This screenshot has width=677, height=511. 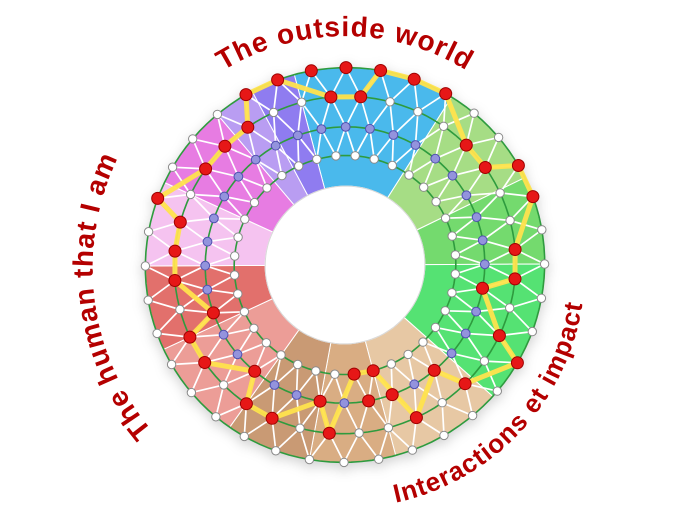 What do you see at coordinates (112, 296) in the screenshot?
I see `label-human-that-i-am: The human that I am` at bounding box center [112, 296].